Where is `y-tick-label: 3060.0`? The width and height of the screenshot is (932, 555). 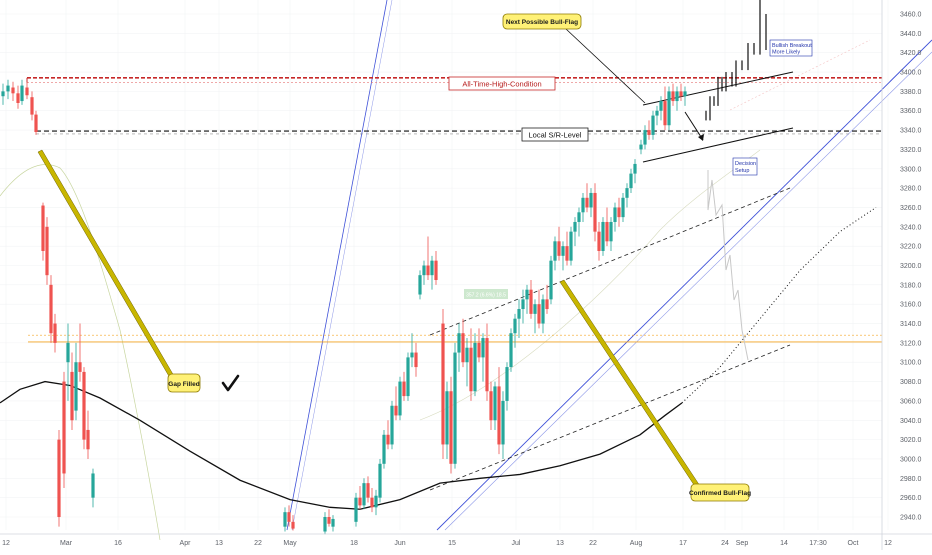
y-tick-label: 3060.0 is located at coordinates (911, 401).